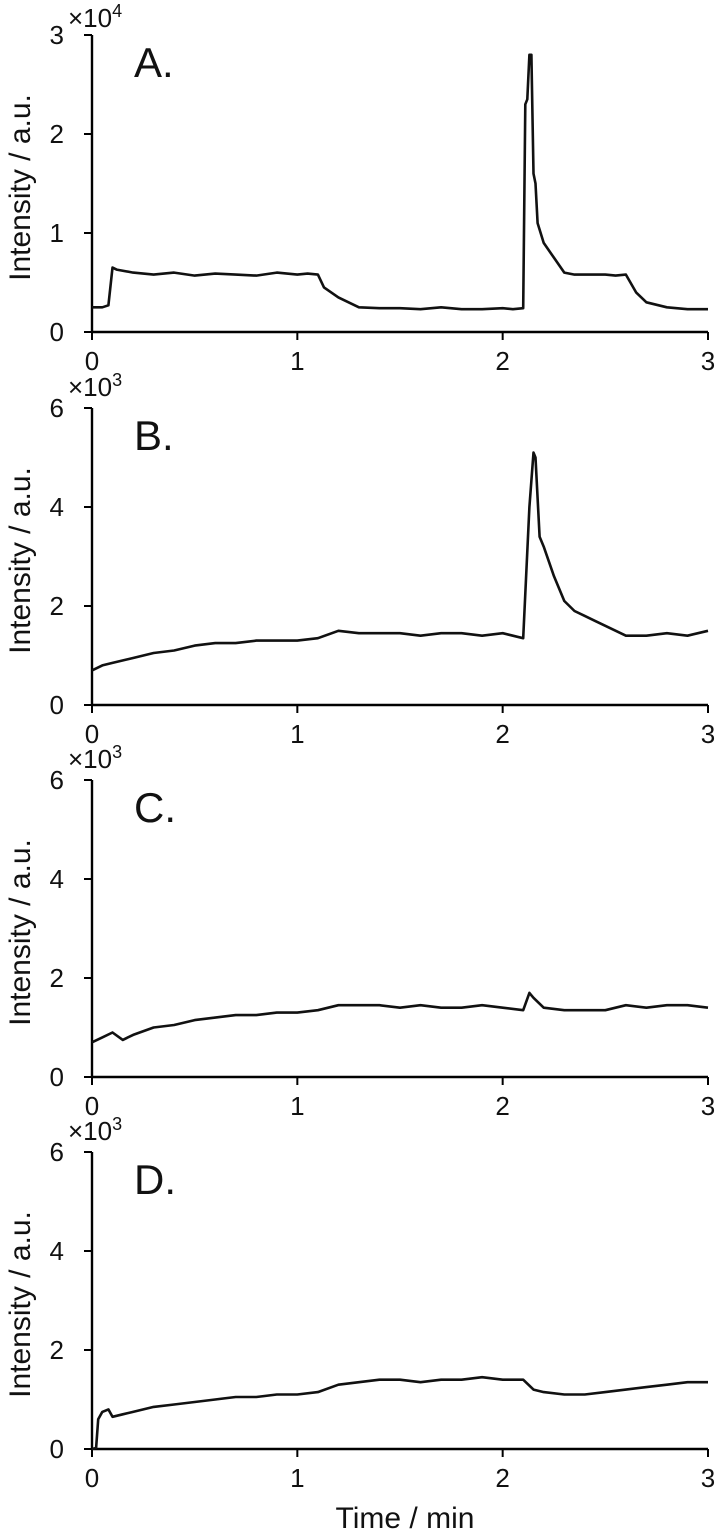 This screenshot has width=718, height=1535. I want to click on panel-d-x-tick-label: 1, so click(297, 1478).